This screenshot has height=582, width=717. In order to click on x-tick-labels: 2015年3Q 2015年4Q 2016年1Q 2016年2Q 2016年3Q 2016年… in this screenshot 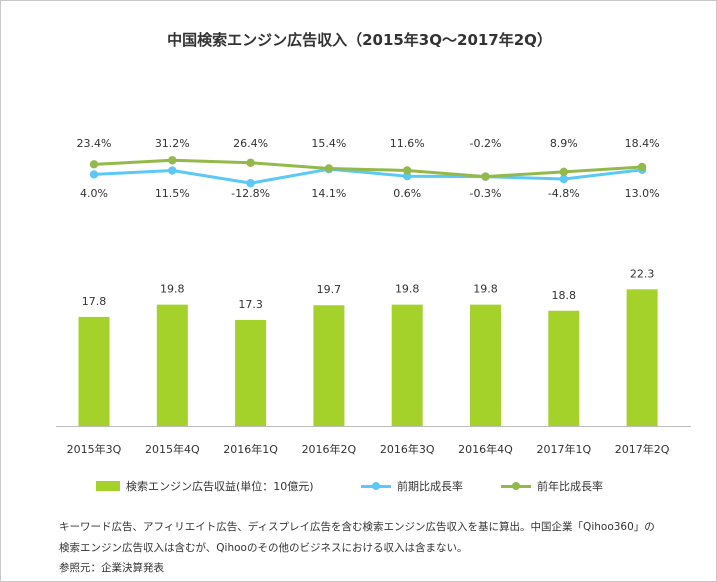, I will do `click(368, 449)`.